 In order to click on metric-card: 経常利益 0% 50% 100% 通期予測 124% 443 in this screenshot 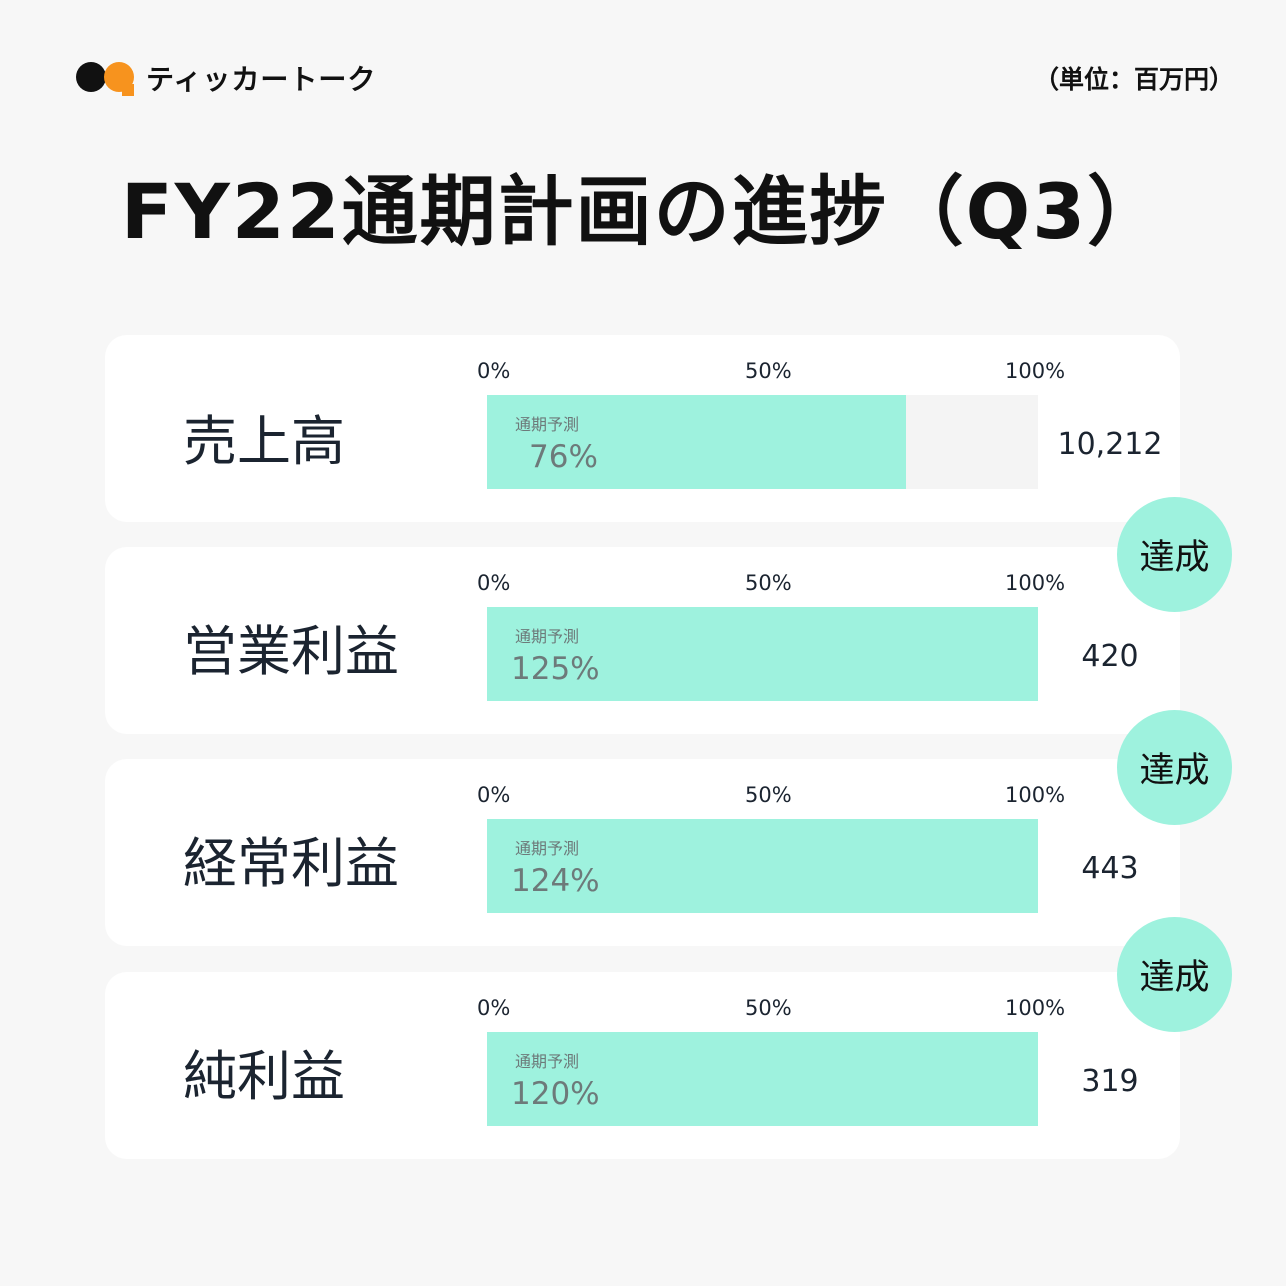, I will do `click(642, 852)`.